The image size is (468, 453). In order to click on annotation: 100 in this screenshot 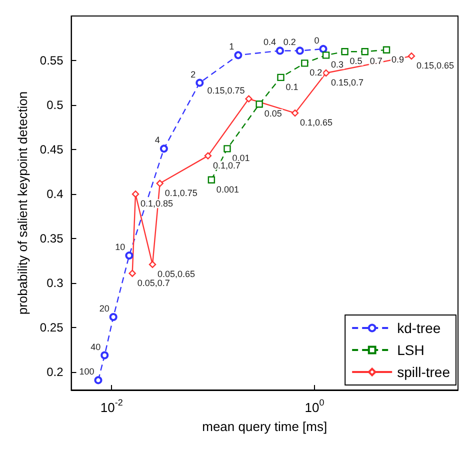, I will do `click(86, 371)`.